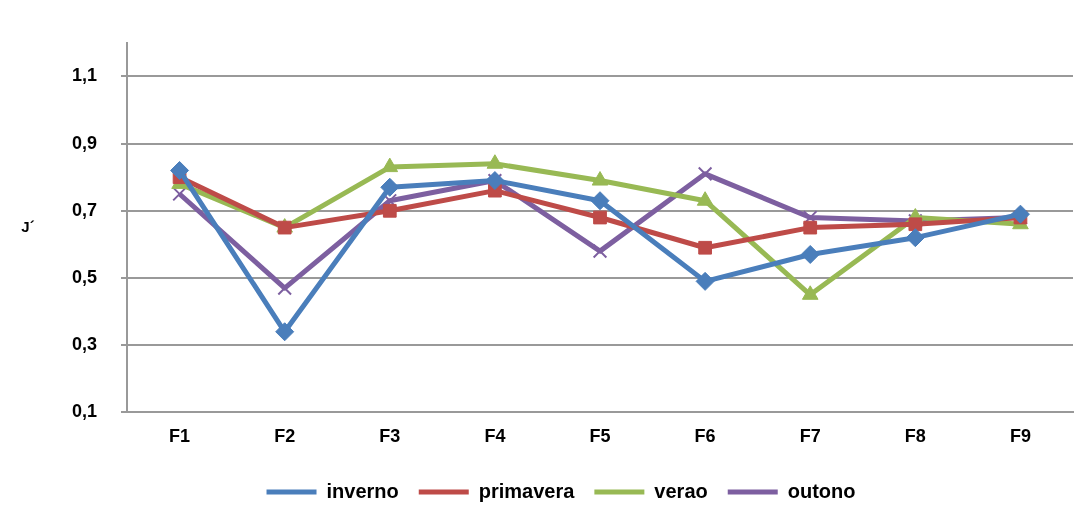 The height and width of the screenshot is (520, 1092). I want to click on x-tick-label: F5, so click(600, 436).